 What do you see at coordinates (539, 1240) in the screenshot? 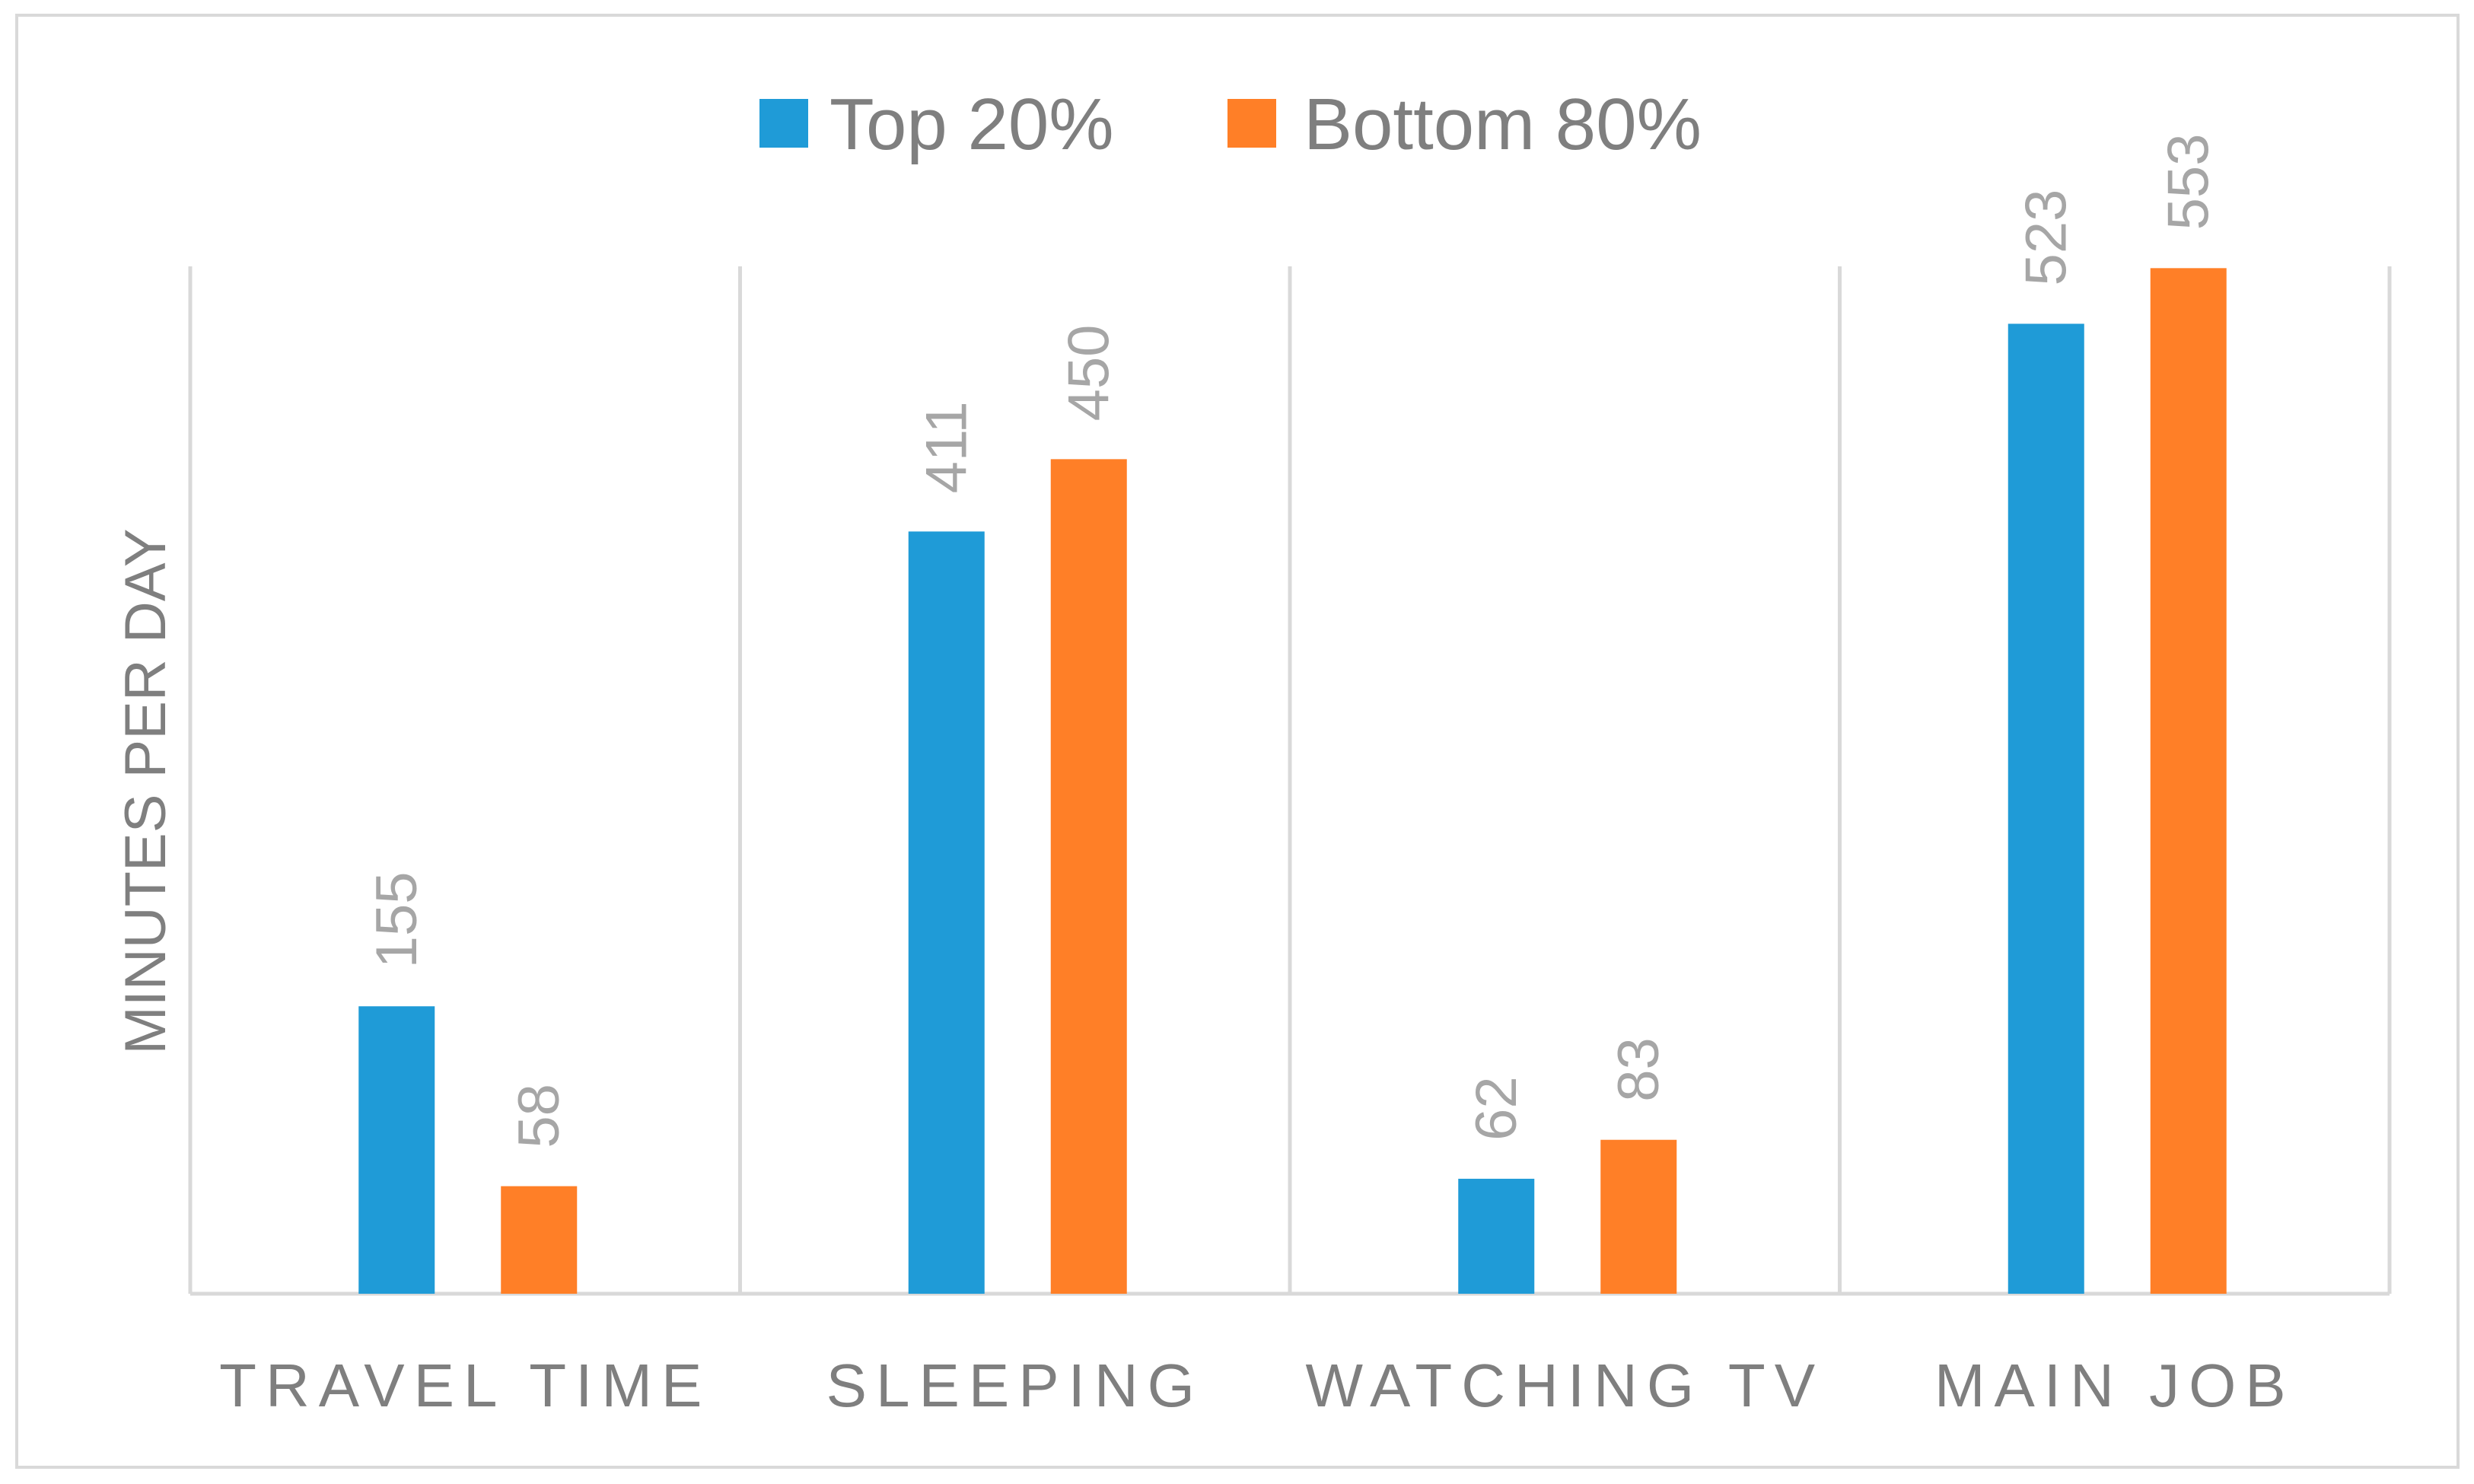
I see `bar-bottom-80-travel-time` at bounding box center [539, 1240].